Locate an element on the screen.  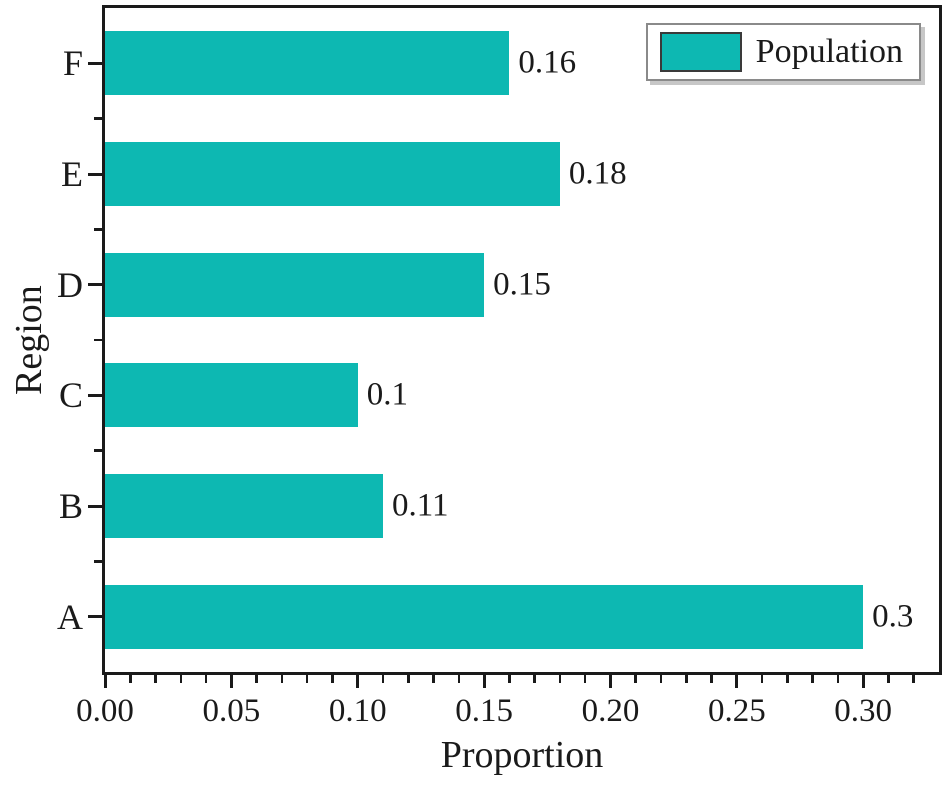
bar-E is located at coordinates (332, 174).